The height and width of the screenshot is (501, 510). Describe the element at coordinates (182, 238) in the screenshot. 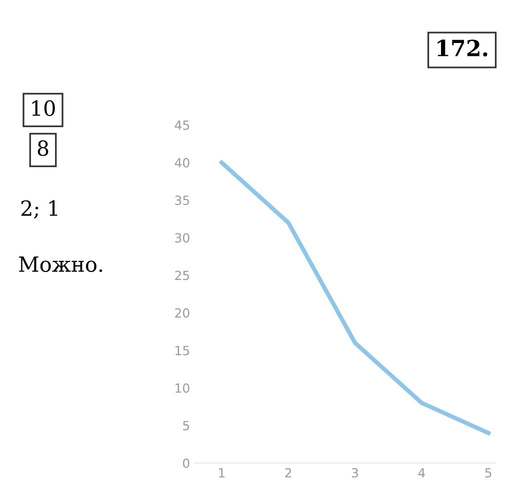

I see `y-tick-label: 30` at that location.